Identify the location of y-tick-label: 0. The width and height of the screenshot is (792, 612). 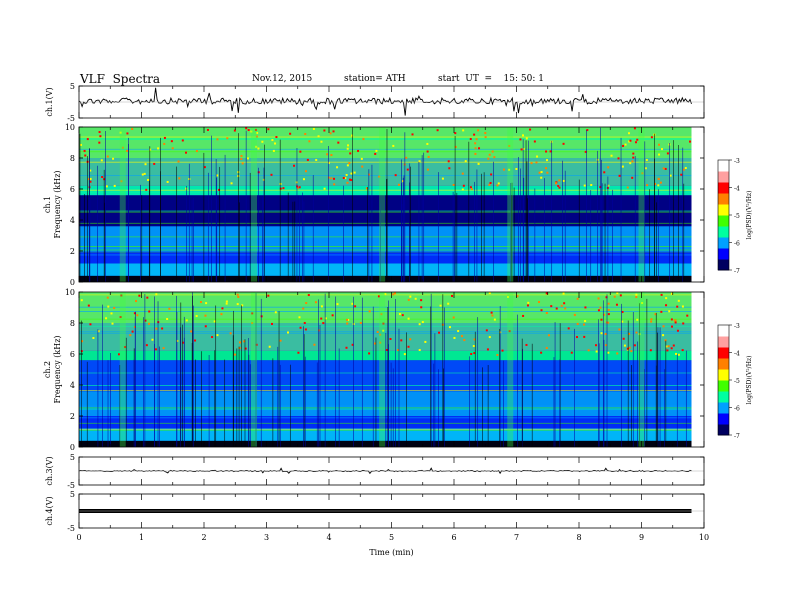
(72, 282).